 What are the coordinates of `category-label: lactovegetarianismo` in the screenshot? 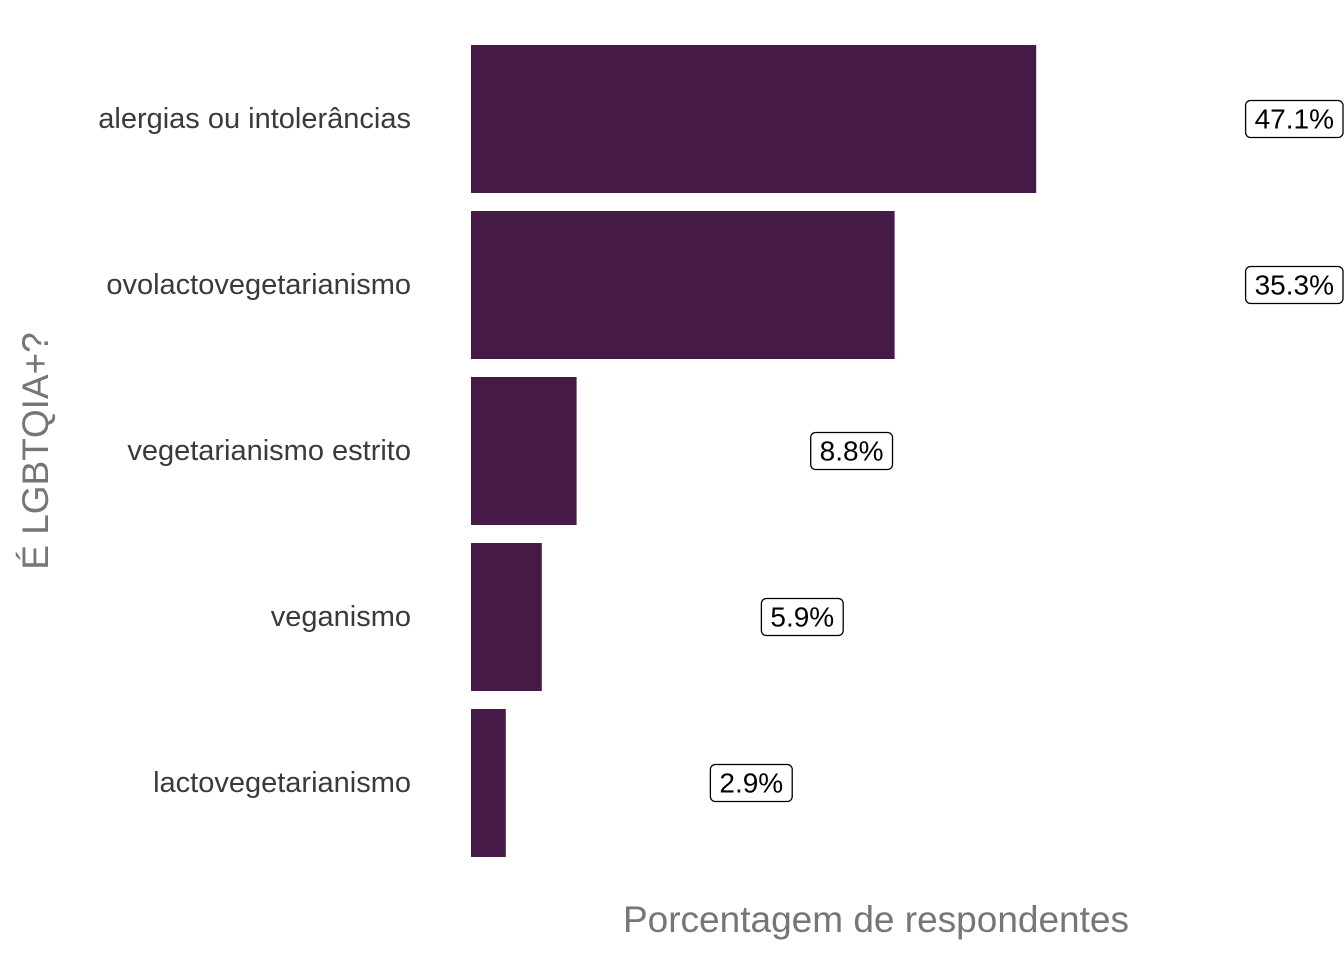 It's located at (282, 783).